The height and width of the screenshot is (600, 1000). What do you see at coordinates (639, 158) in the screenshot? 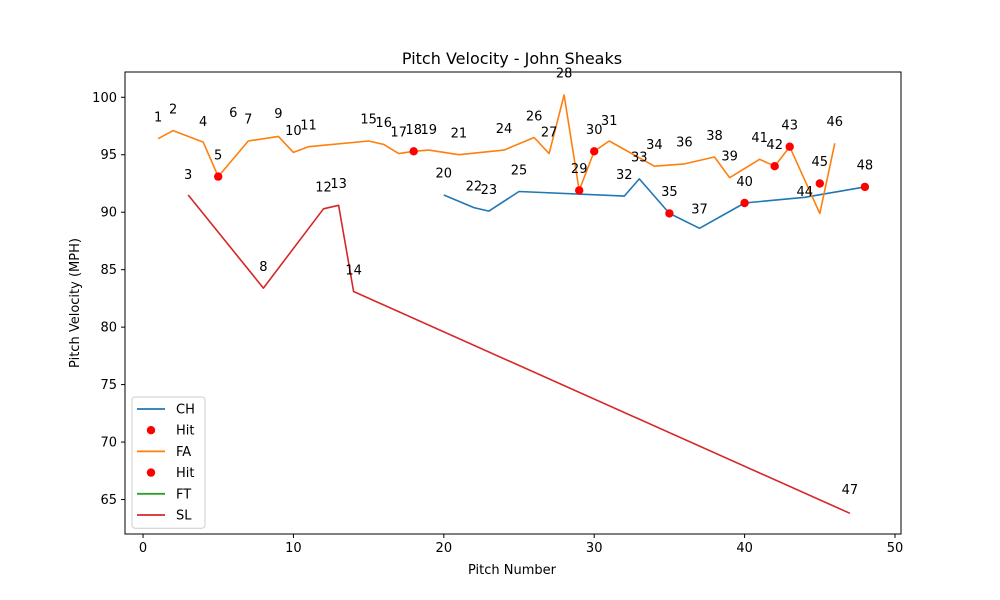
I see `pitch-number-label: 33` at bounding box center [639, 158].